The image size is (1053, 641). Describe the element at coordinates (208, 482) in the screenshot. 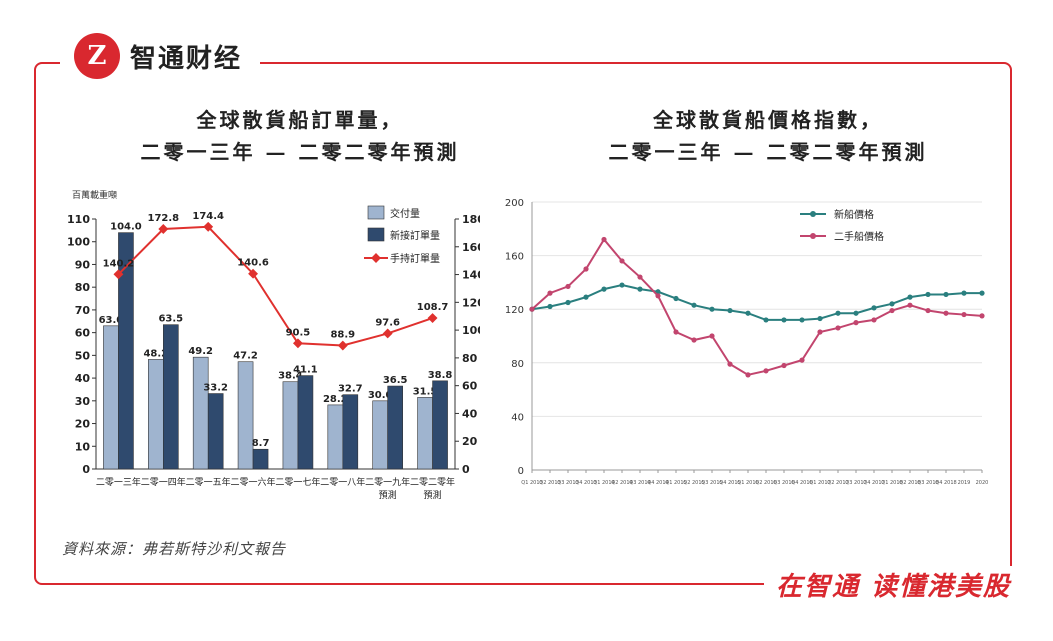

I see `x-category-label: 二零一五年` at that location.